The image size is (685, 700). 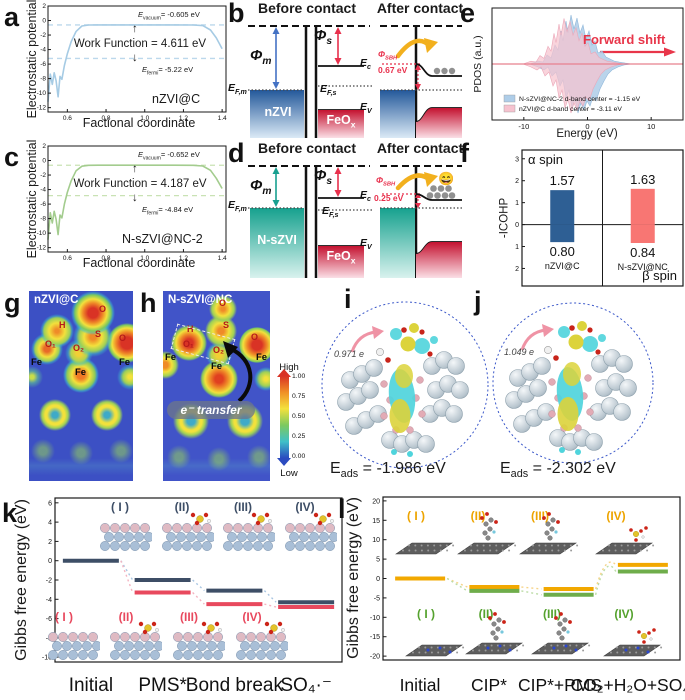 What do you see at coordinates (278, 112) in the screenshot?
I see `metal-label: nZVI` at bounding box center [278, 112].